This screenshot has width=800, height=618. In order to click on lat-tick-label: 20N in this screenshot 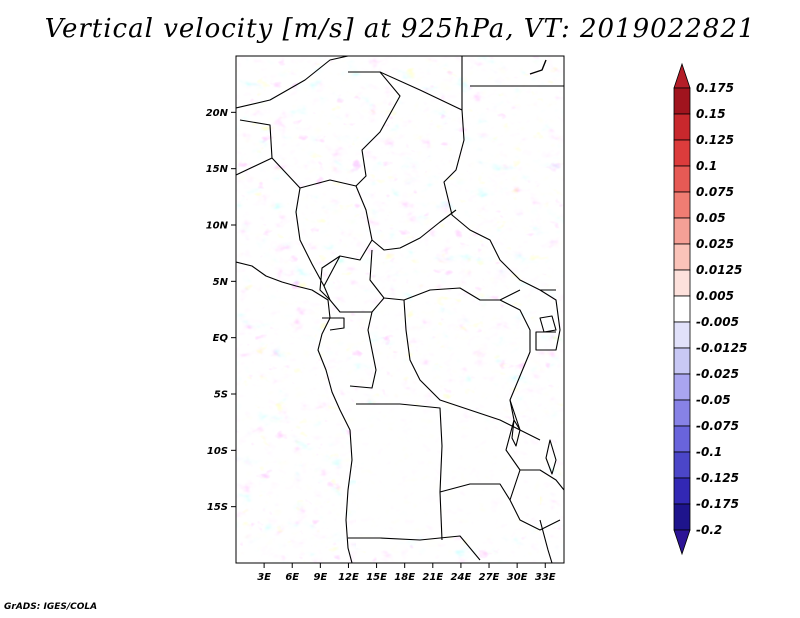, I will do `click(217, 113)`.